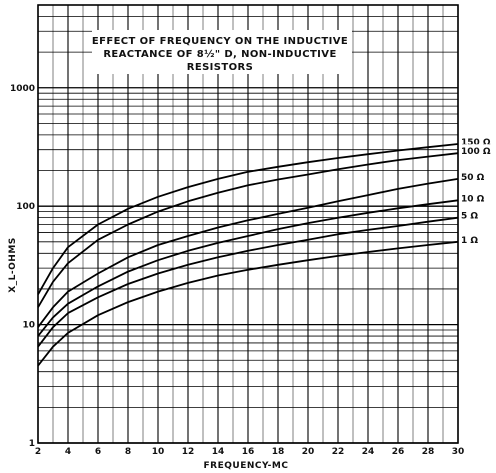  Describe the element at coordinates (368, 452) in the screenshot. I see `x-tick-label: 24` at that location.